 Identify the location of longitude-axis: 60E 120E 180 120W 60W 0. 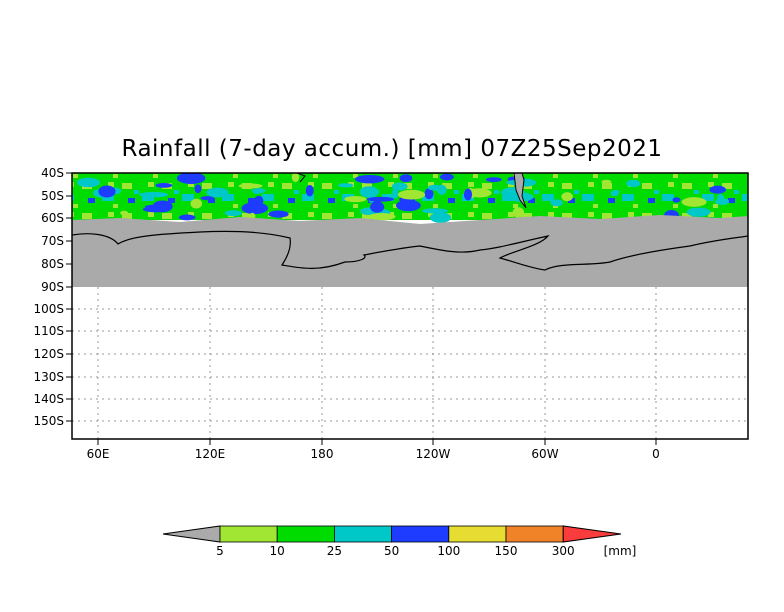
(373, 450).